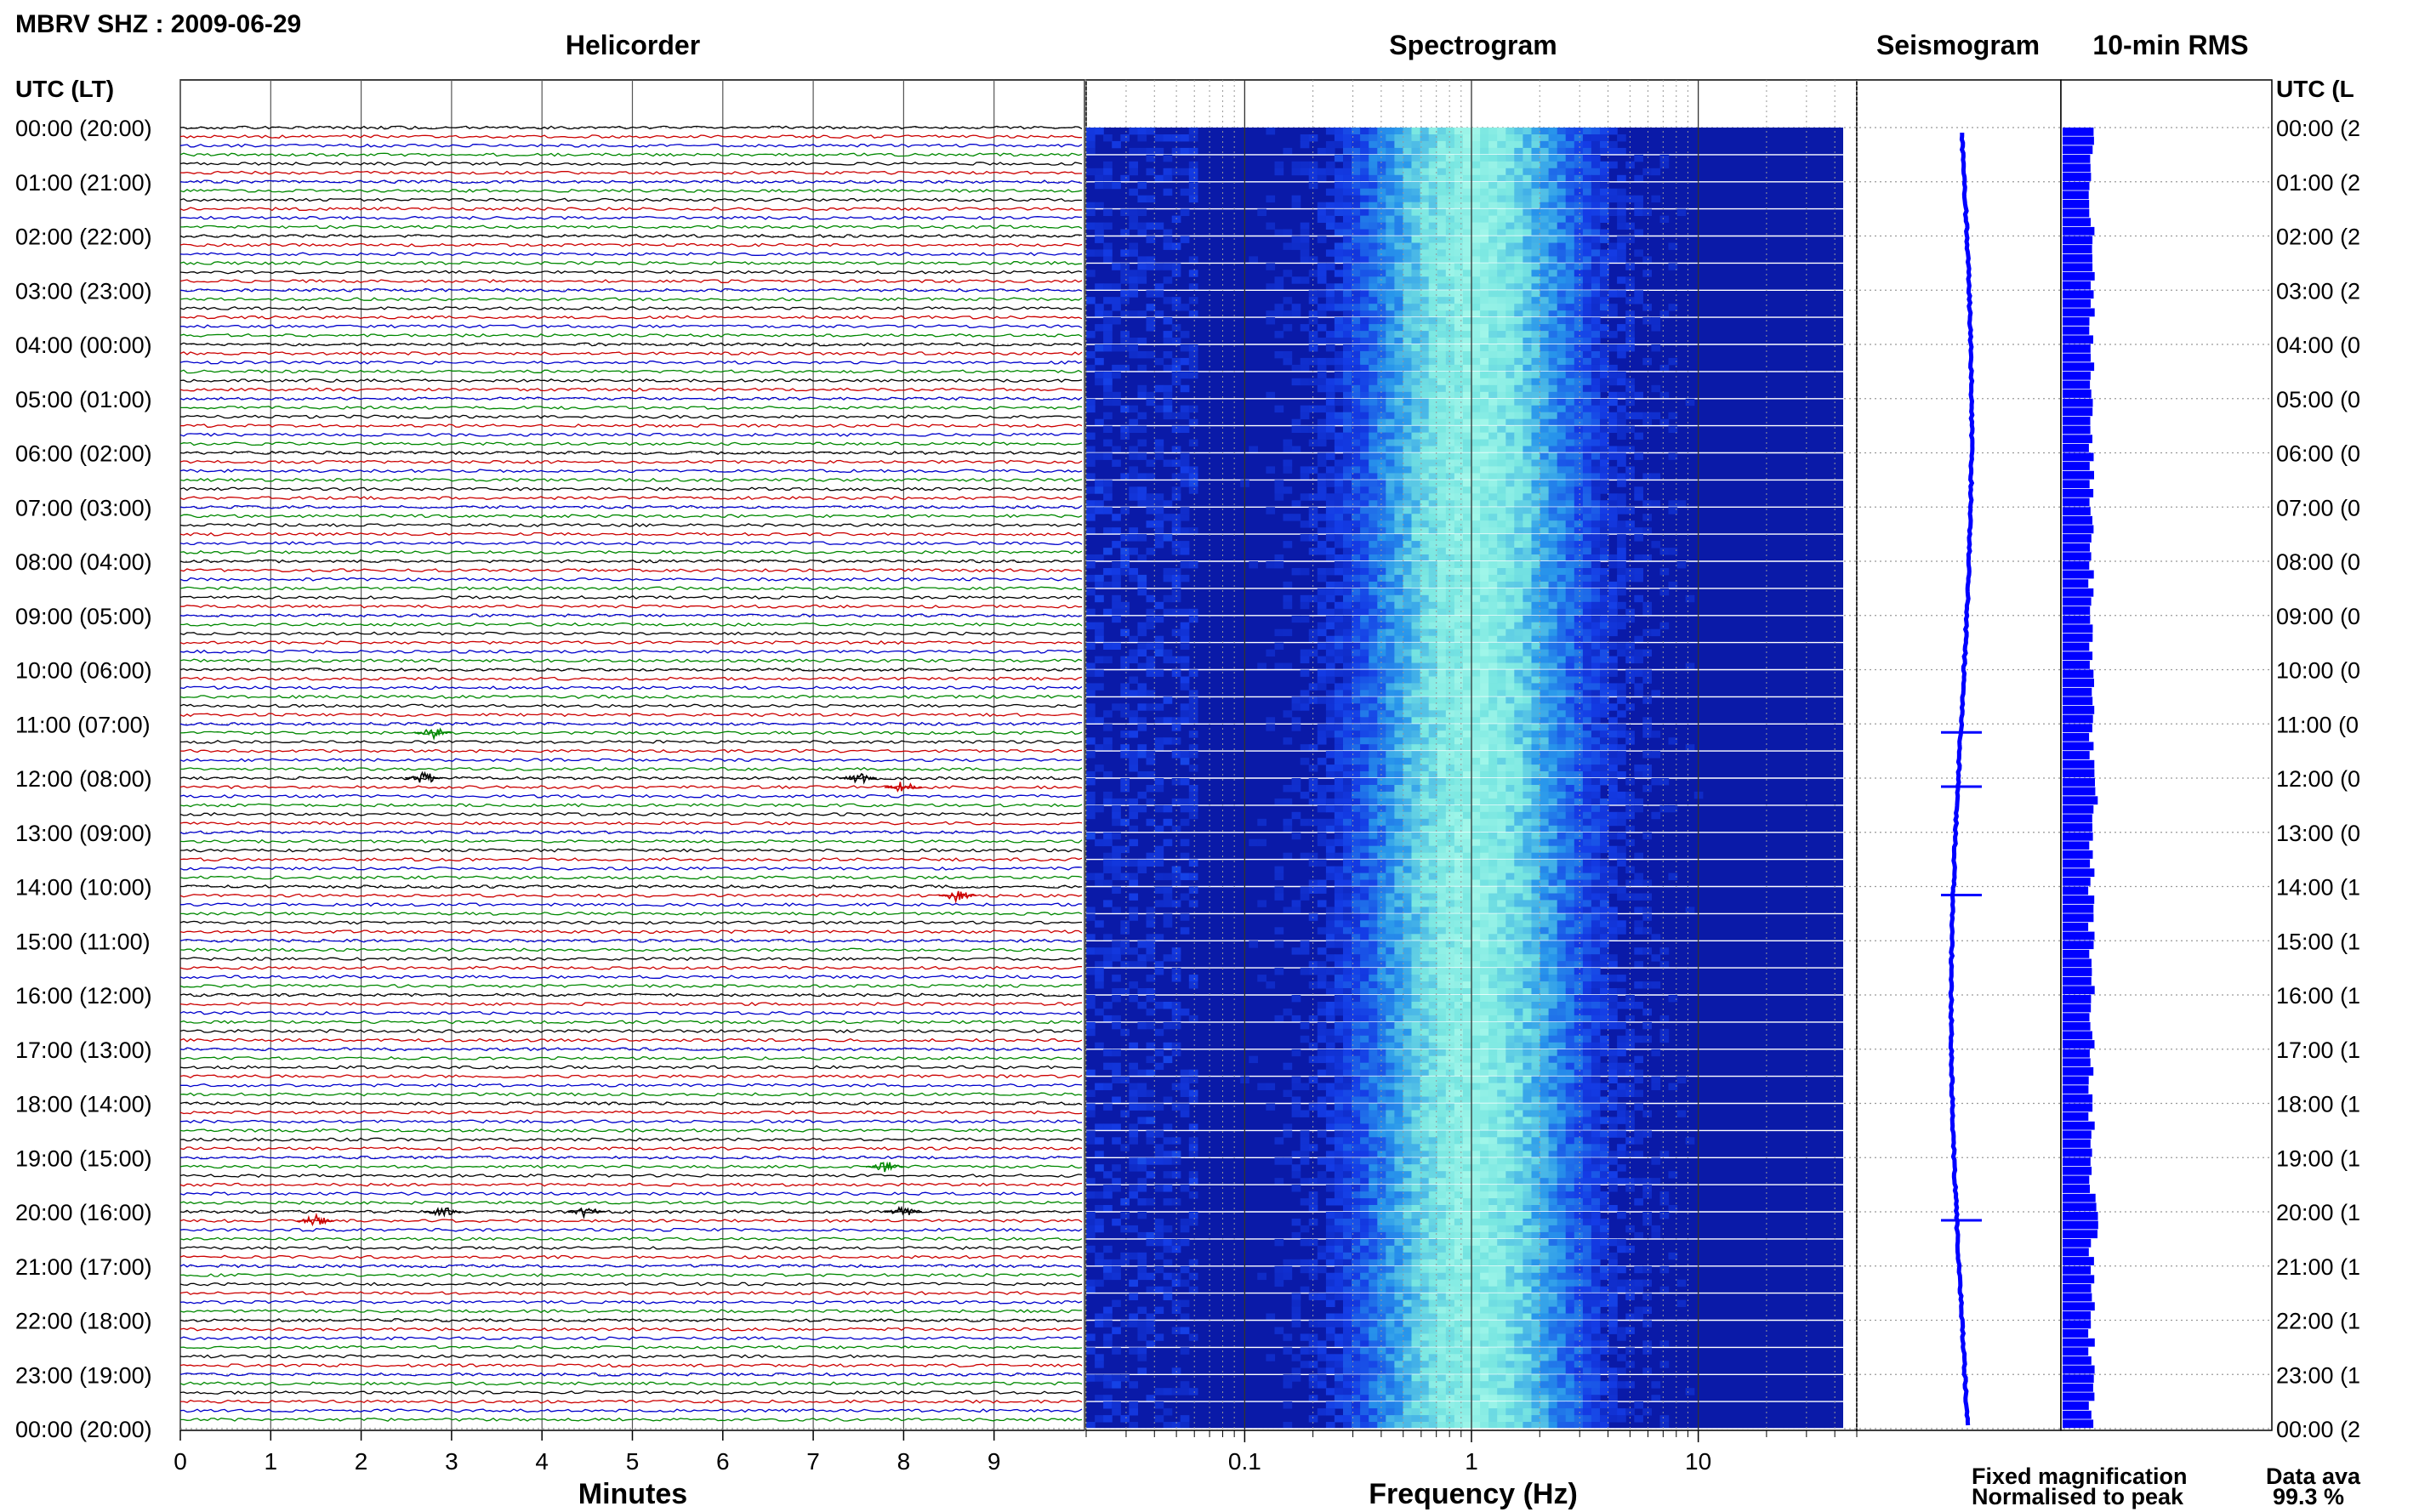  What do you see at coordinates (83, 1429) in the screenshot?
I see `time-label: 00:00 (20:00)` at bounding box center [83, 1429].